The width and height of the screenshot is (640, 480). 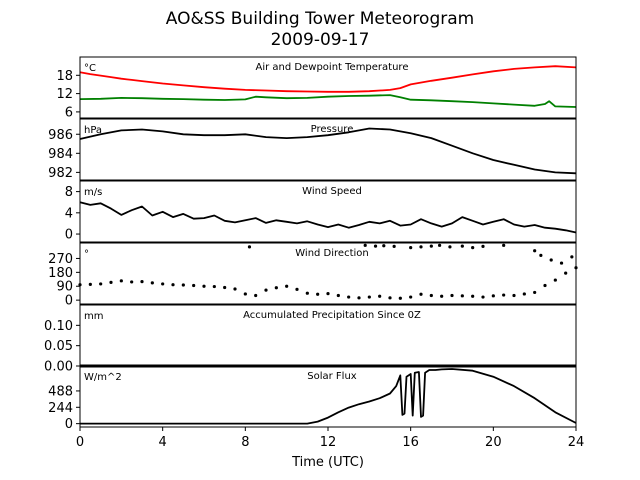 I want to click on panel-title: Solar Flux, so click(x=332, y=376).